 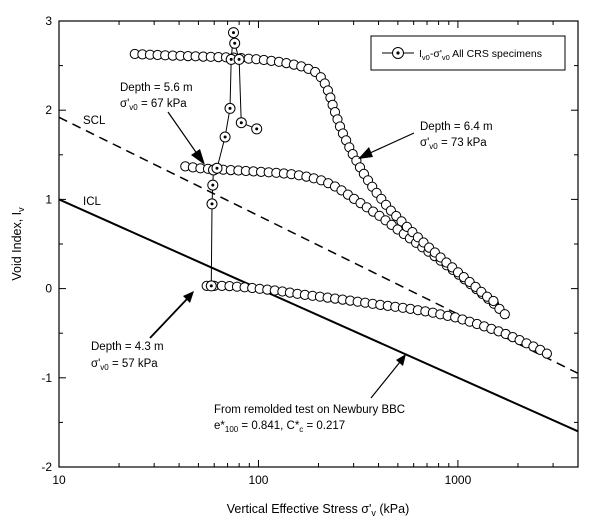 What do you see at coordinates (458, 480) in the screenshot?
I see `x-tick-label: 1000` at bounding box center [458, 480].